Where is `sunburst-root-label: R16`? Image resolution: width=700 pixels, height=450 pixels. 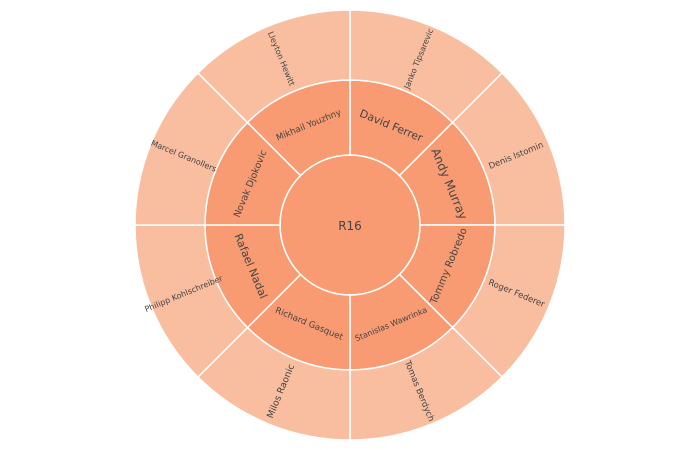 sunburst-root-label: R16 is located at coordinates (350, 226).